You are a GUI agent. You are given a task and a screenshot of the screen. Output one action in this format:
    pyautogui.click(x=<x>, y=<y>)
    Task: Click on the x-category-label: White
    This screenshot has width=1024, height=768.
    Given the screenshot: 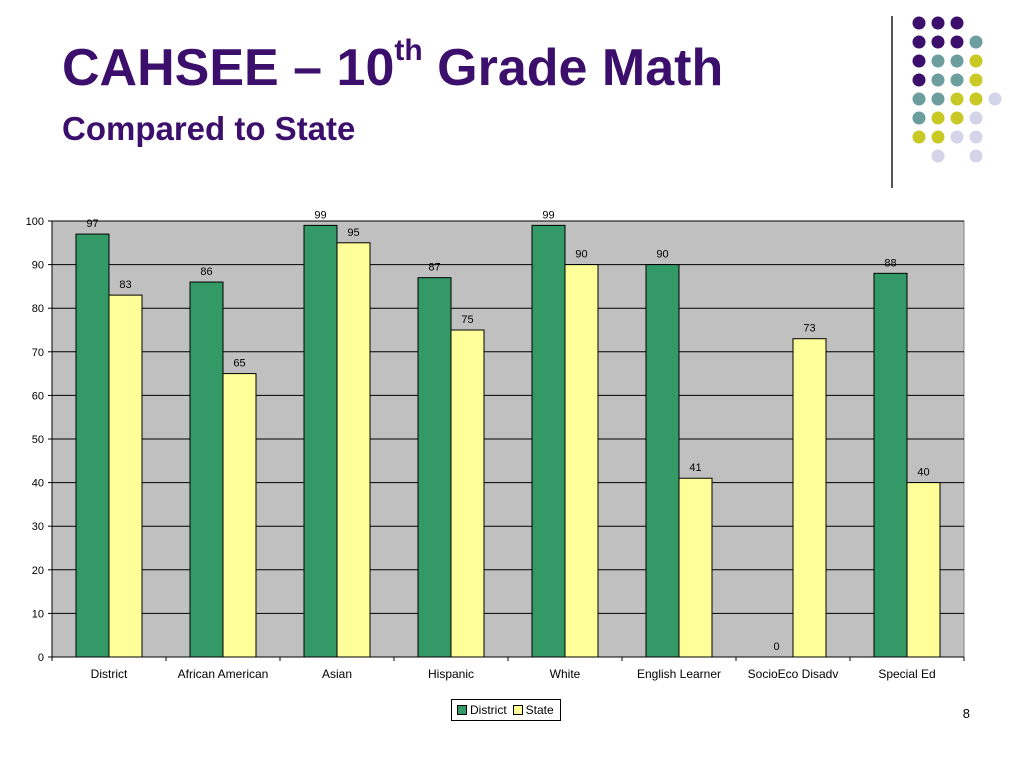 What is the action you would take?
    pyautogui.click(x=565, y=674)
    